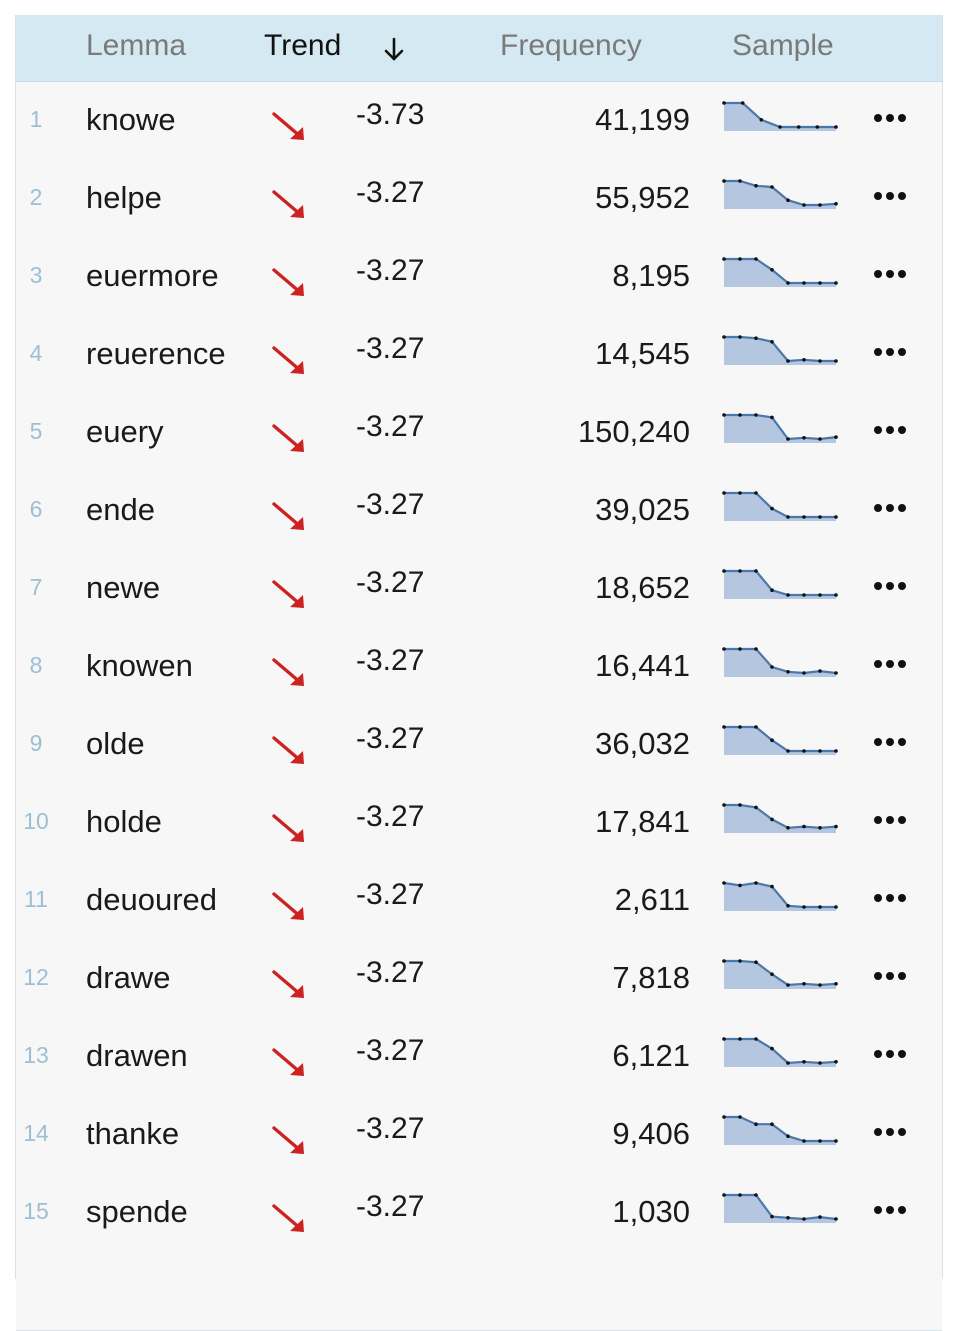 The height and width of the screenshot is (1331, 954). Describe the element at coordinates (479, 355) in the screenshot. I see `table-row: 4 reuerence -3.27 14,545` at that location.